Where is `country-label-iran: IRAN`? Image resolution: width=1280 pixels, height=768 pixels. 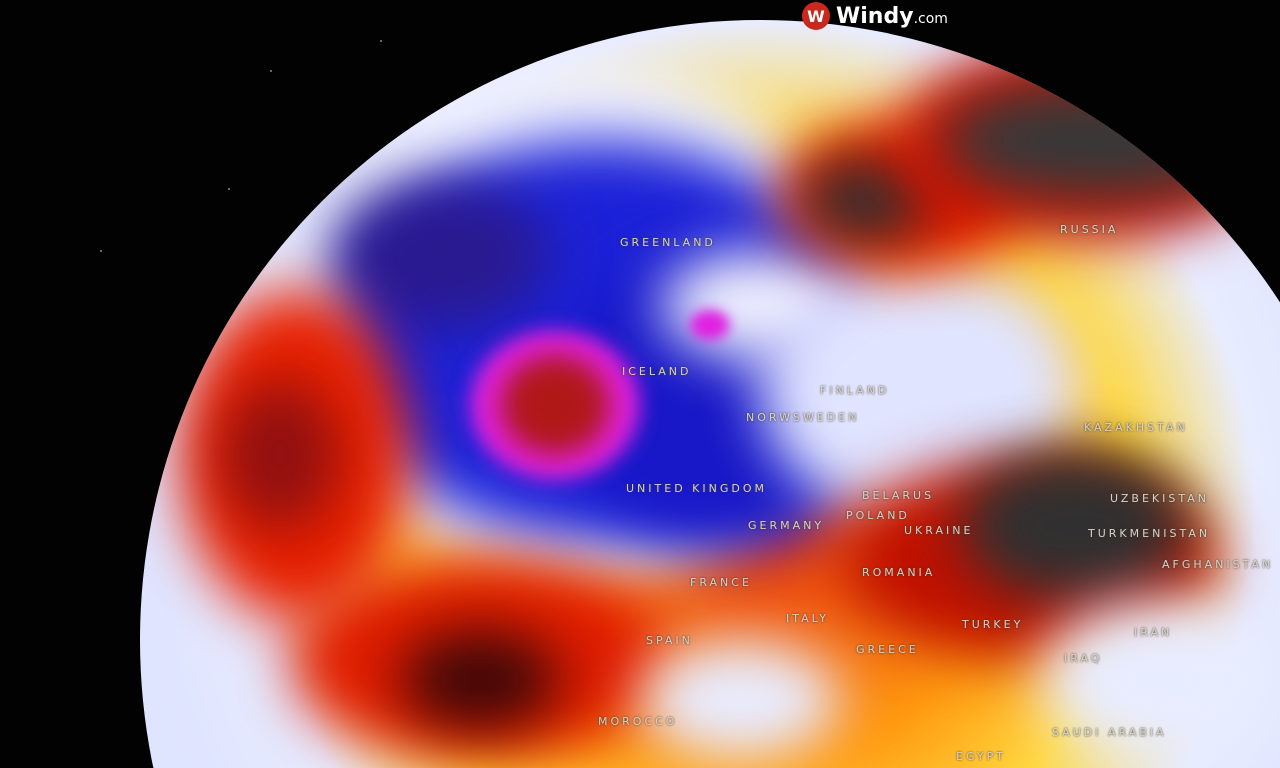 country-label-iran: IRAN is located at coordinates (1153, 632).